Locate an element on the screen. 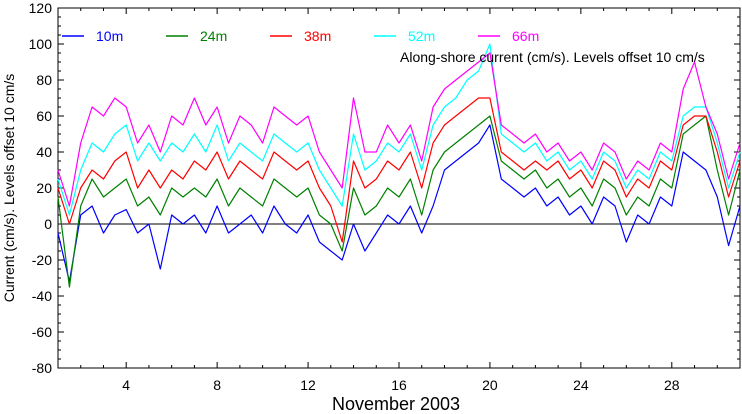 This screenshot has width=742, height=414. legend-label-10m: 10m is located at coordinates (109, 36).